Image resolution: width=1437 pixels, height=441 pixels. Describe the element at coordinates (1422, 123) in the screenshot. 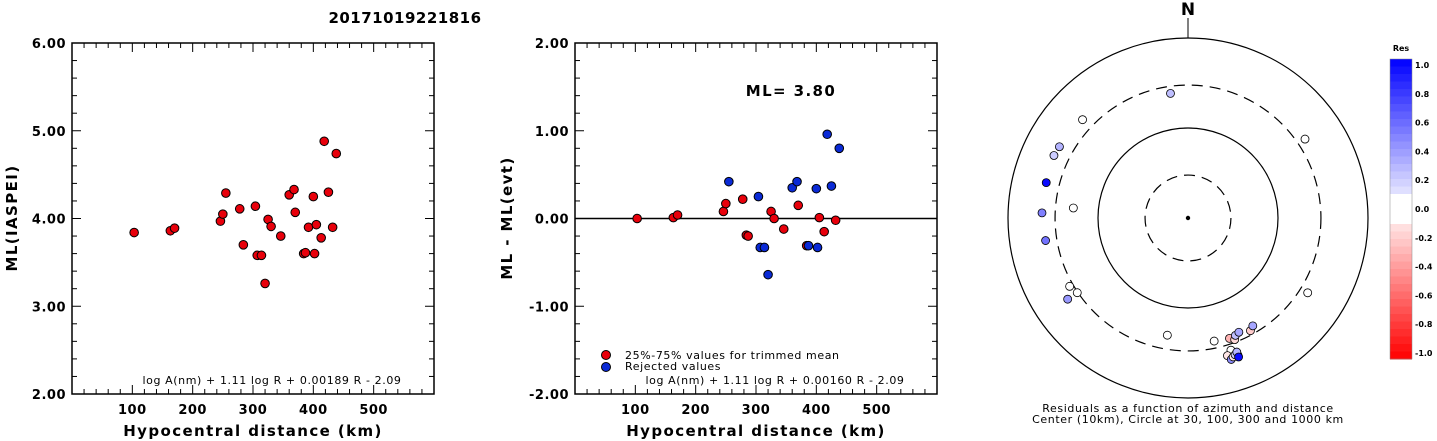

I see `colorbar-tick-label: 0.6` at that location.